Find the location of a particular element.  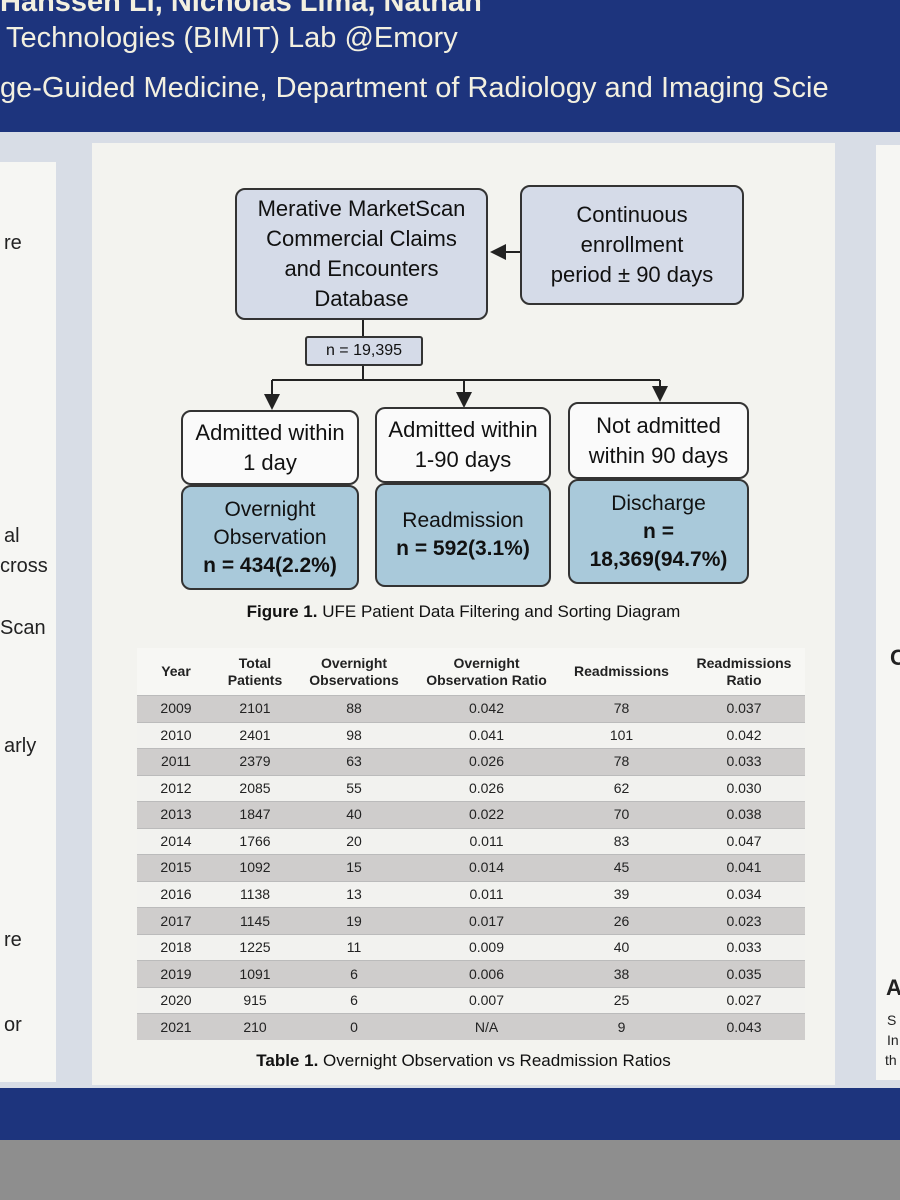

column-header: Overnight Observations is located at coordinates (354, 671).